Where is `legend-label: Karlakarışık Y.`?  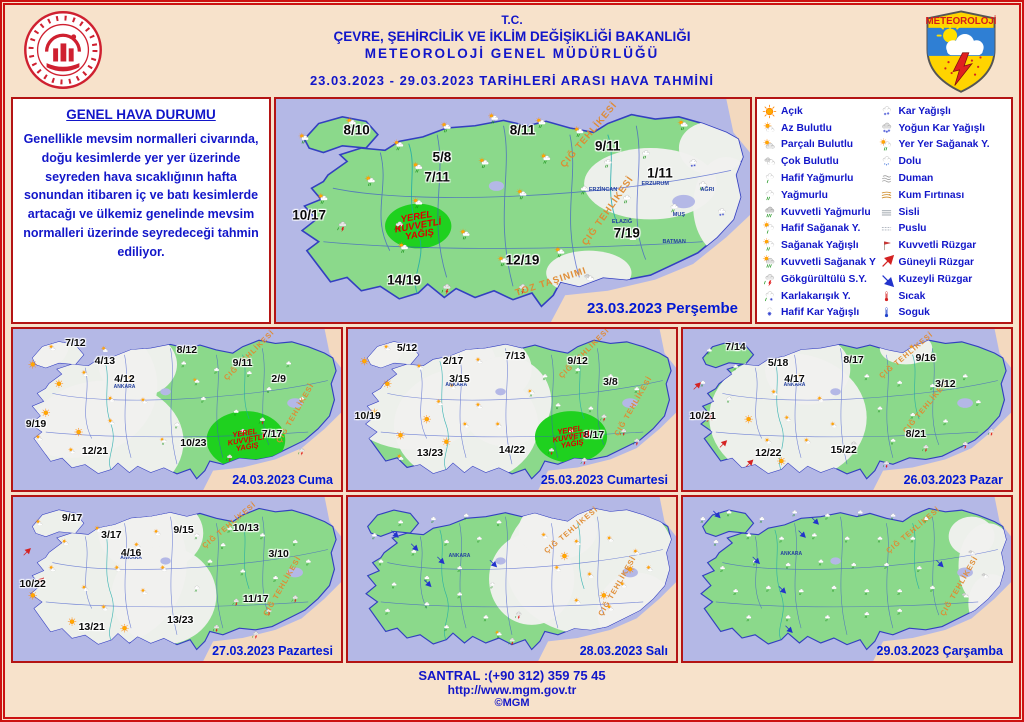
legend-label: Karlakarışık Y. is located at coordinates (816, 296).